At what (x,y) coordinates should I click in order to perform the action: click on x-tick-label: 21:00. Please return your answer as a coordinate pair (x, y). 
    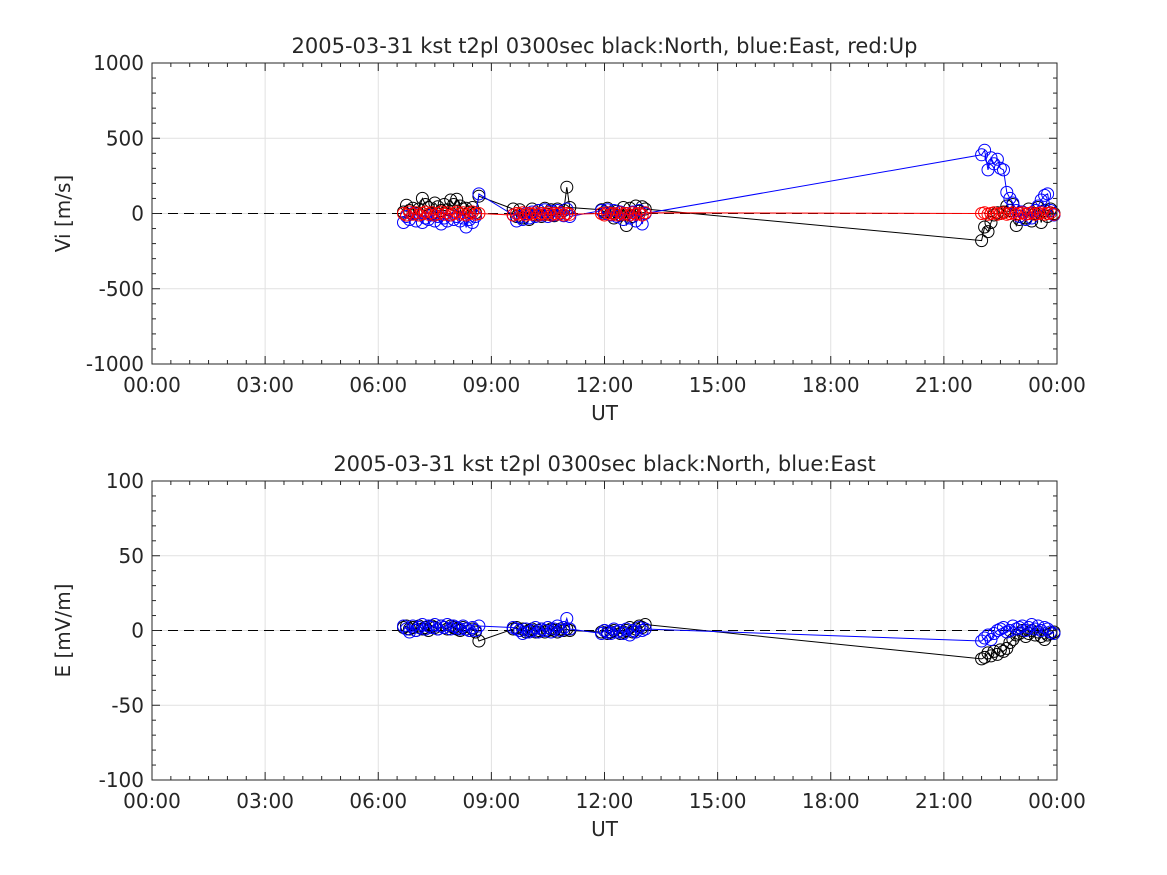
    Looking at the image, I should click on (944, 801).